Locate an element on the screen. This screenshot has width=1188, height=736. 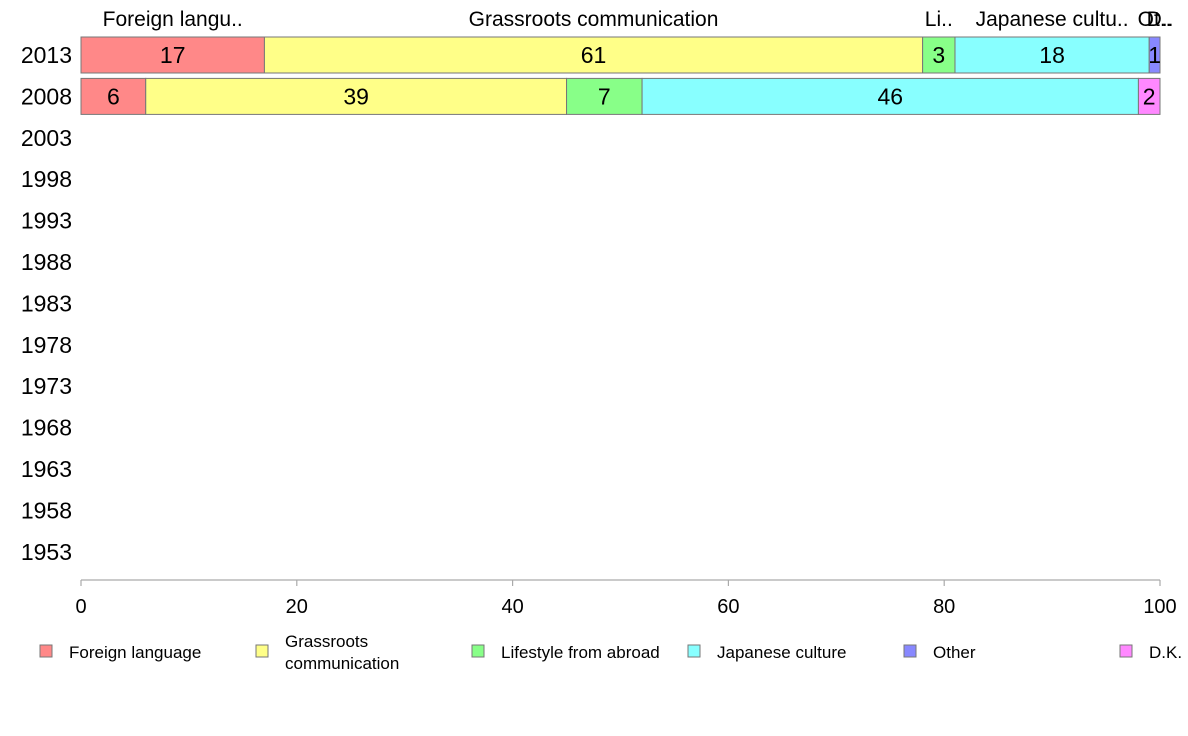
category-label: 1993 is located at coordinates (46, 221).